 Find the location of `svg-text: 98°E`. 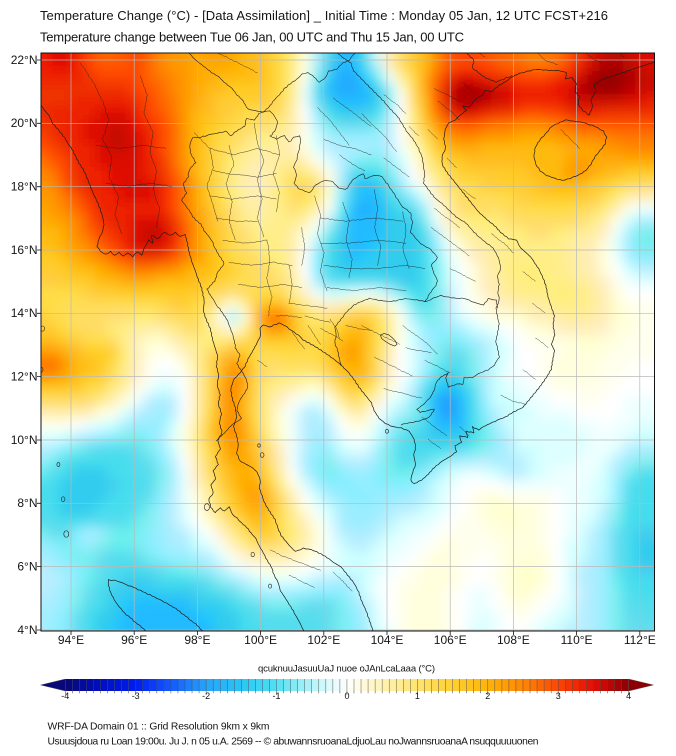

svg-text: 98°E is located at coordinates (197, 640).